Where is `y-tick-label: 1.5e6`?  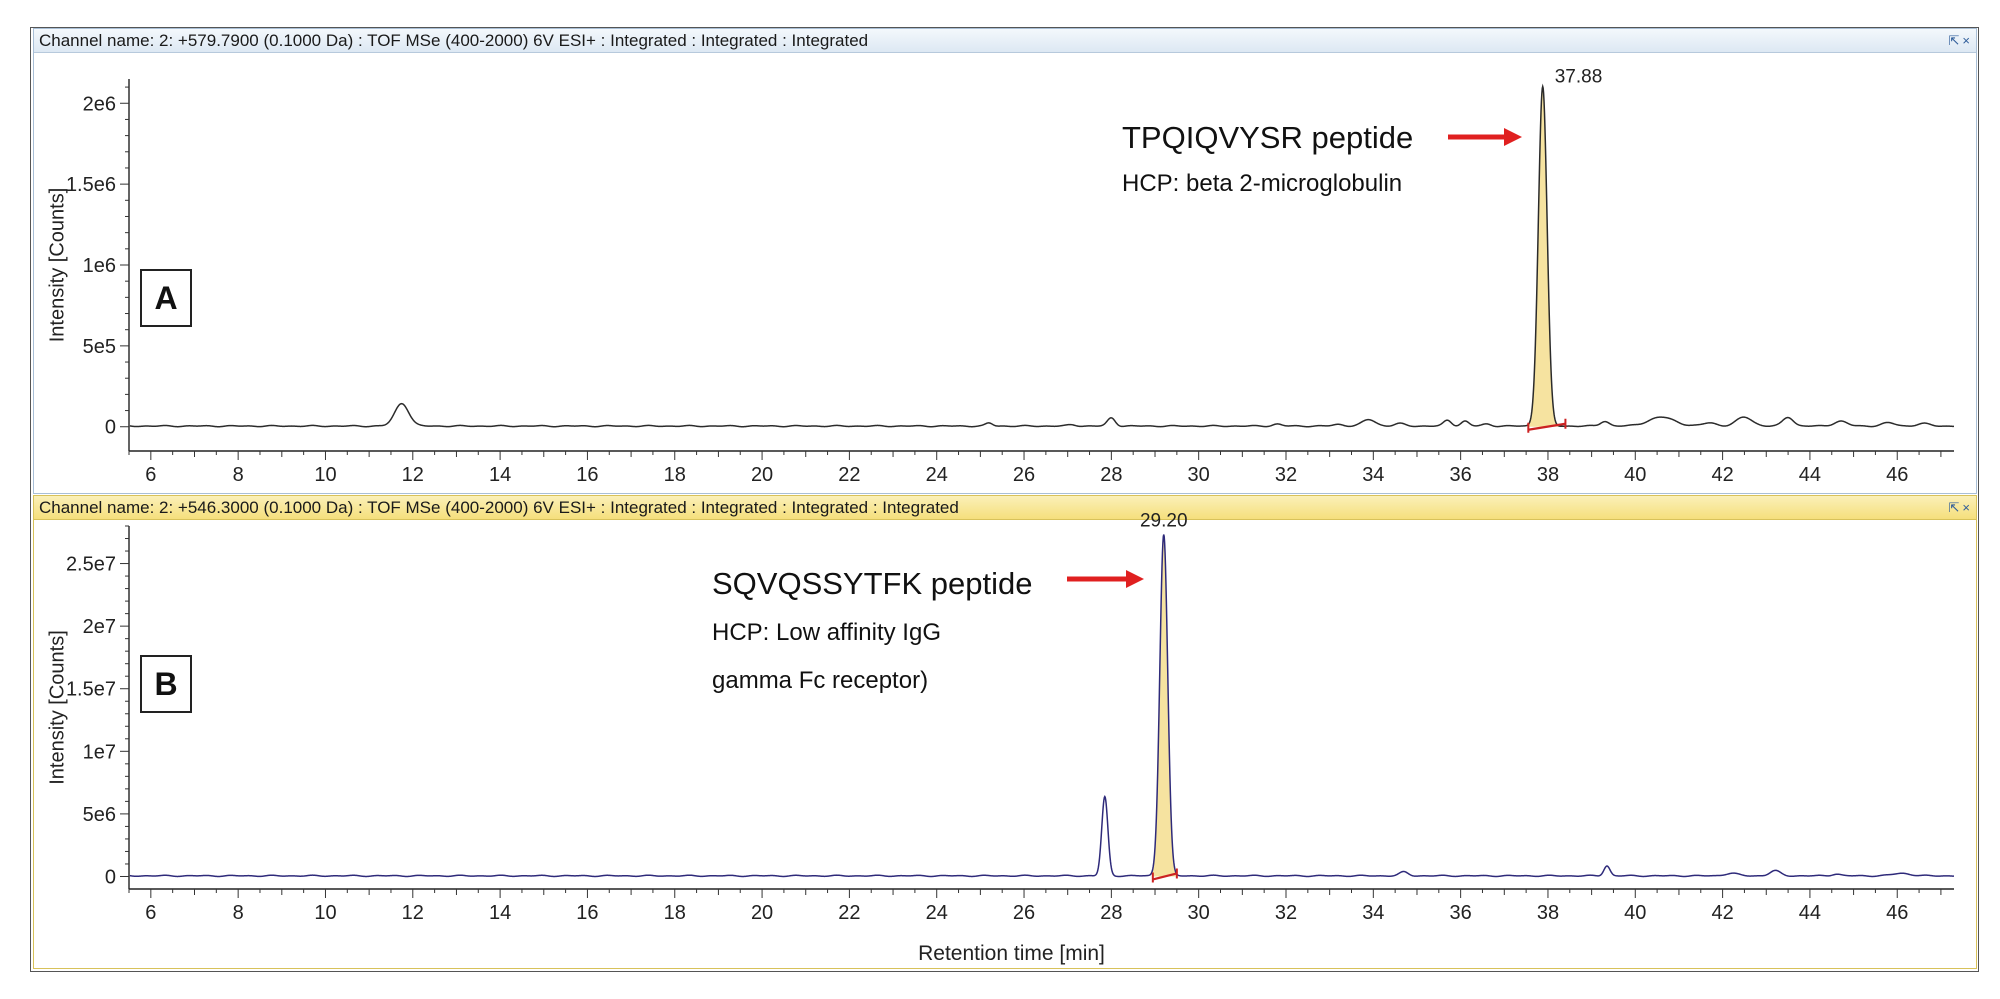
y-tick-label: 1.5e6 is located at coordinates (91, 185).